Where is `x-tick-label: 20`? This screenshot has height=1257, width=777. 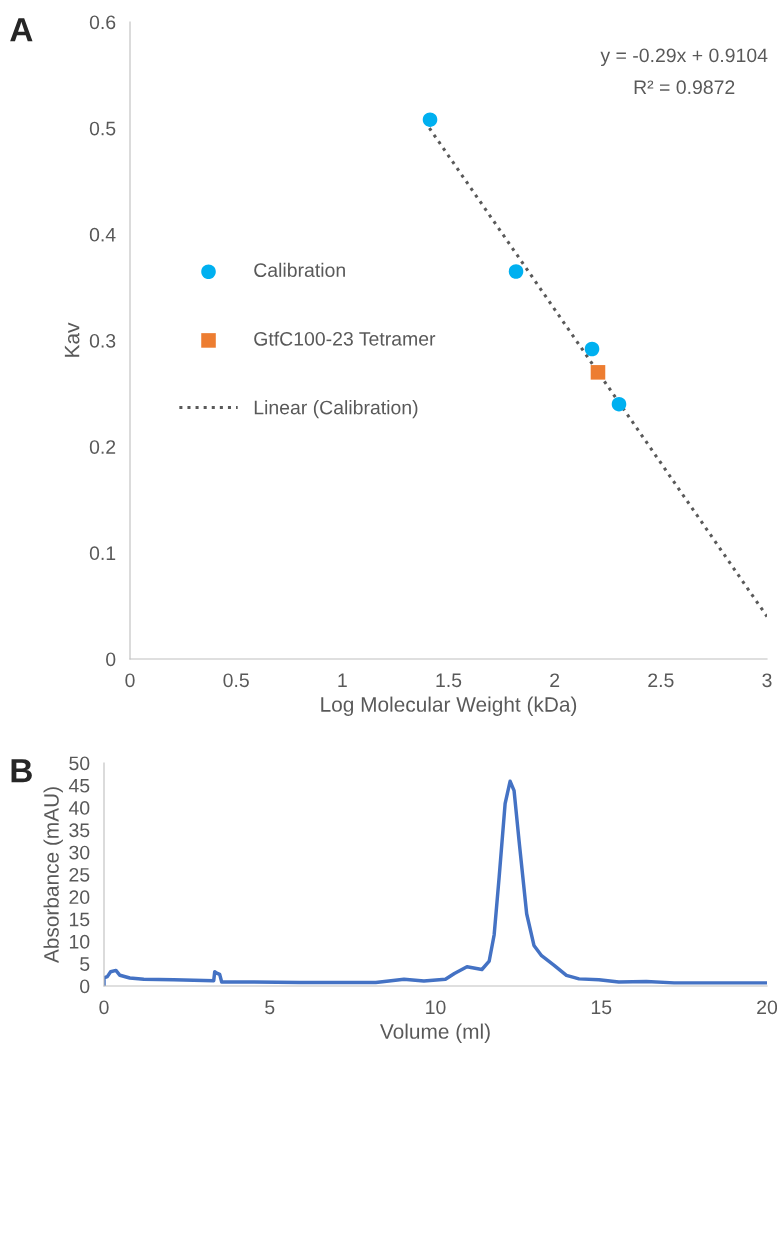 x-tick-label: 20 is located at coordinates (767, 1007).